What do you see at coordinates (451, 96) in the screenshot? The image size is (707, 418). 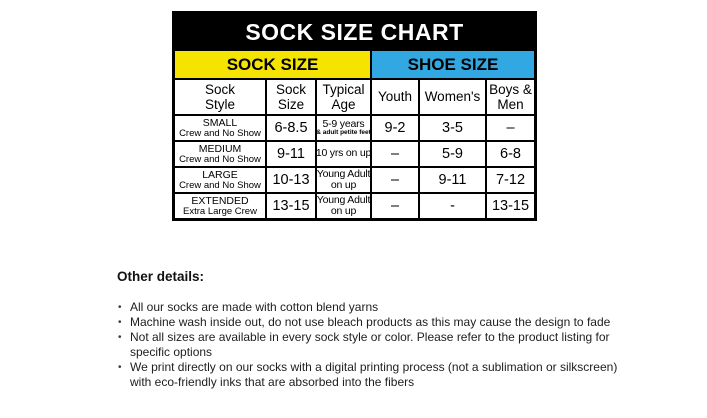 I see `column-header-womens: Women's` at bounding box center [451, 96].